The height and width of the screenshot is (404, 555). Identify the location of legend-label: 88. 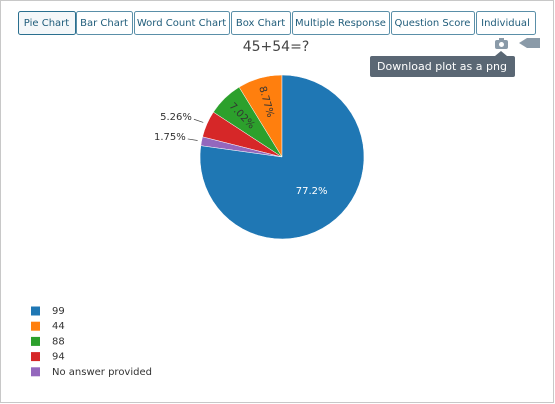
(58, 341).